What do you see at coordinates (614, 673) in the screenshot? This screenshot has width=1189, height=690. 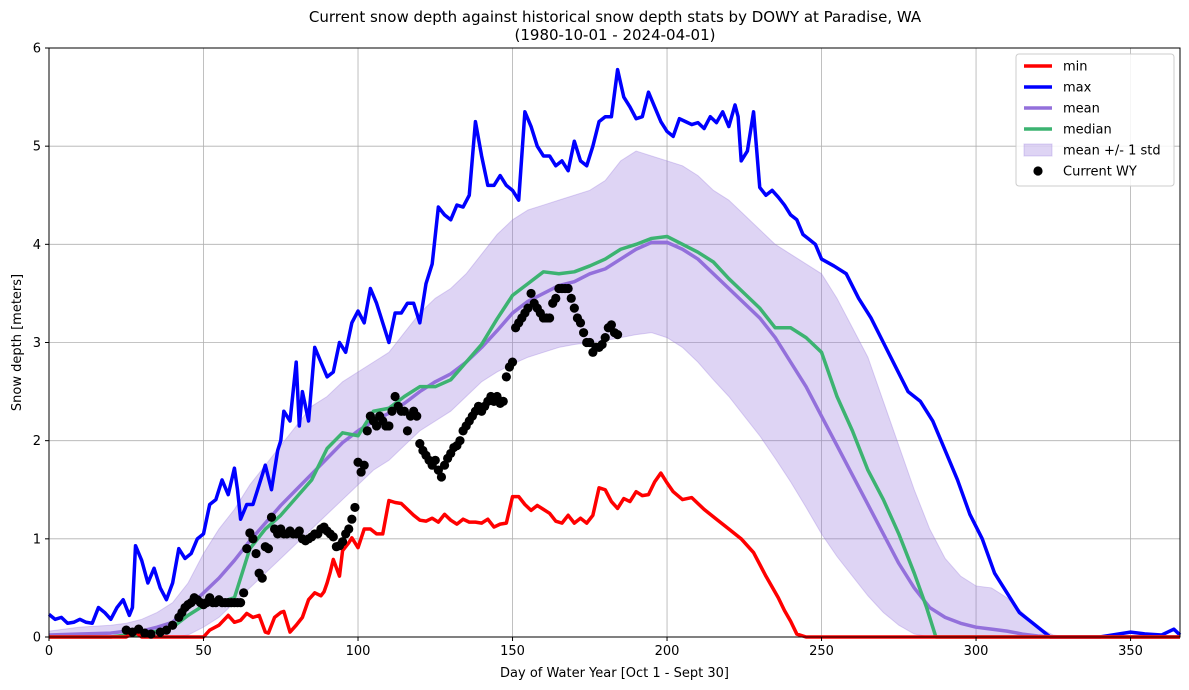 I see `x-axis-label: Day of Water Year [Oct 1 - Sept 30]` at bounding box center [614, 673].